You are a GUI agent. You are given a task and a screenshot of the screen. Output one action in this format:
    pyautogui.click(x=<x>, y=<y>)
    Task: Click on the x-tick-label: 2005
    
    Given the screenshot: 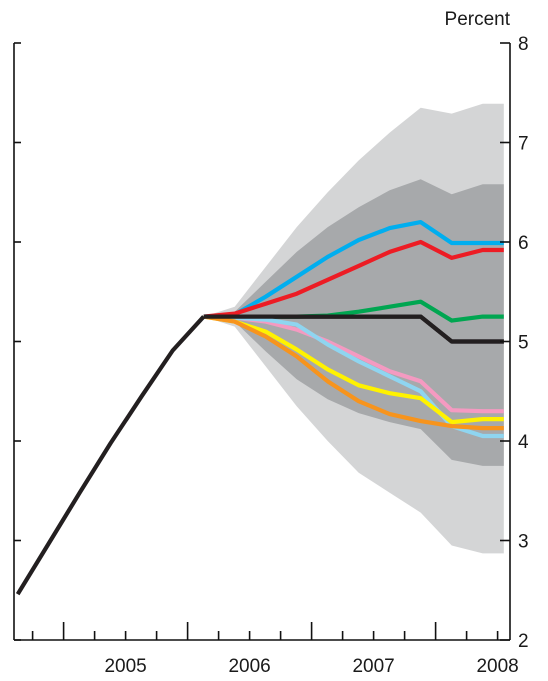 What is the action you would take?
    pyautogui.click(x=125, y=666)
    